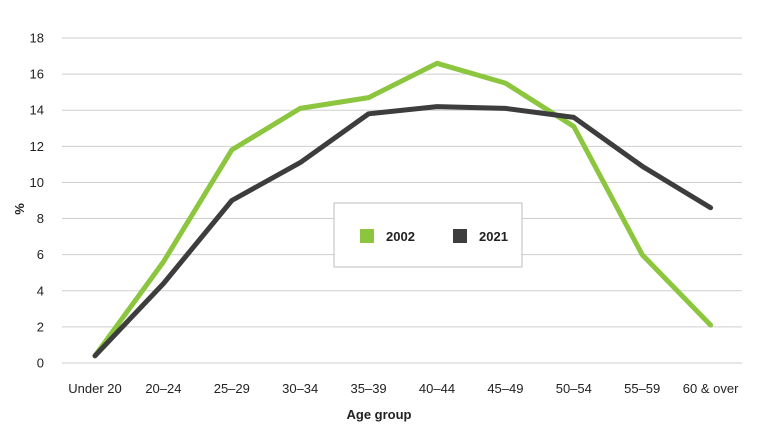  What do you see at coordinates (37, 182) in the screenshot?
I see `y-tick-label: 10` at bounding box center [37, 182].